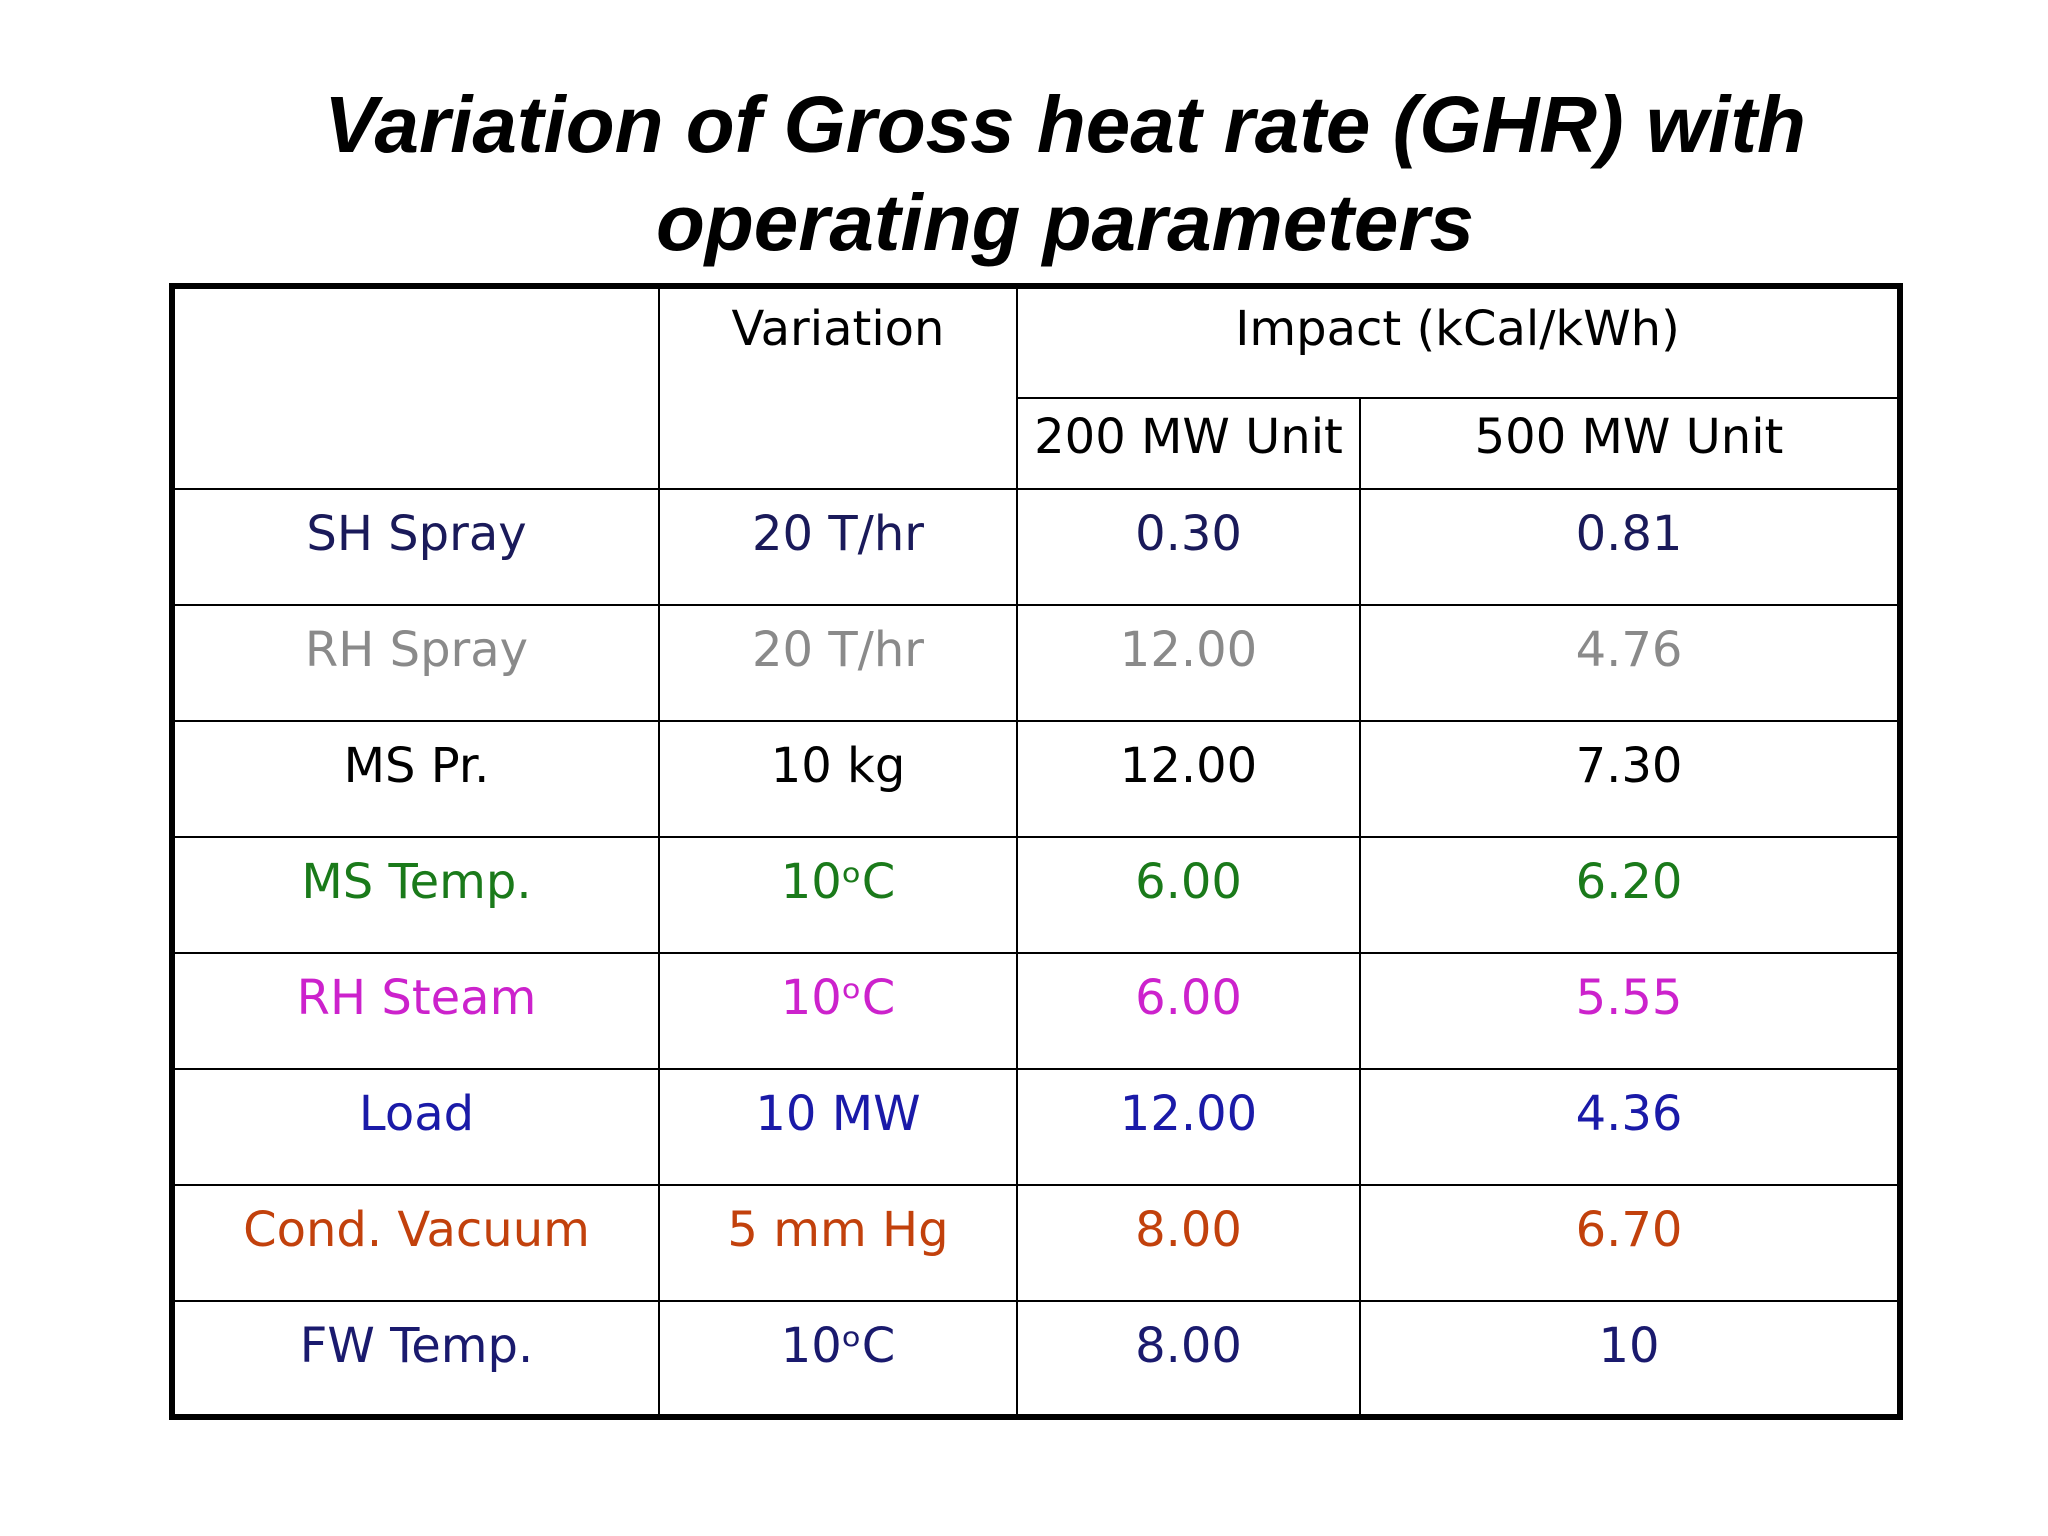  Describe the element at coordinates (838, 1243) in the screenshot. I see `variation-cell: 5 mm Hg` at that location.